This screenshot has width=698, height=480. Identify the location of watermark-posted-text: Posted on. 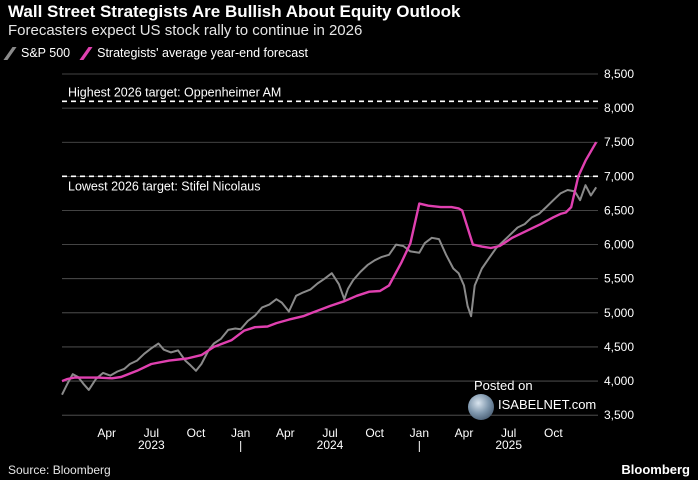
(503, 385).